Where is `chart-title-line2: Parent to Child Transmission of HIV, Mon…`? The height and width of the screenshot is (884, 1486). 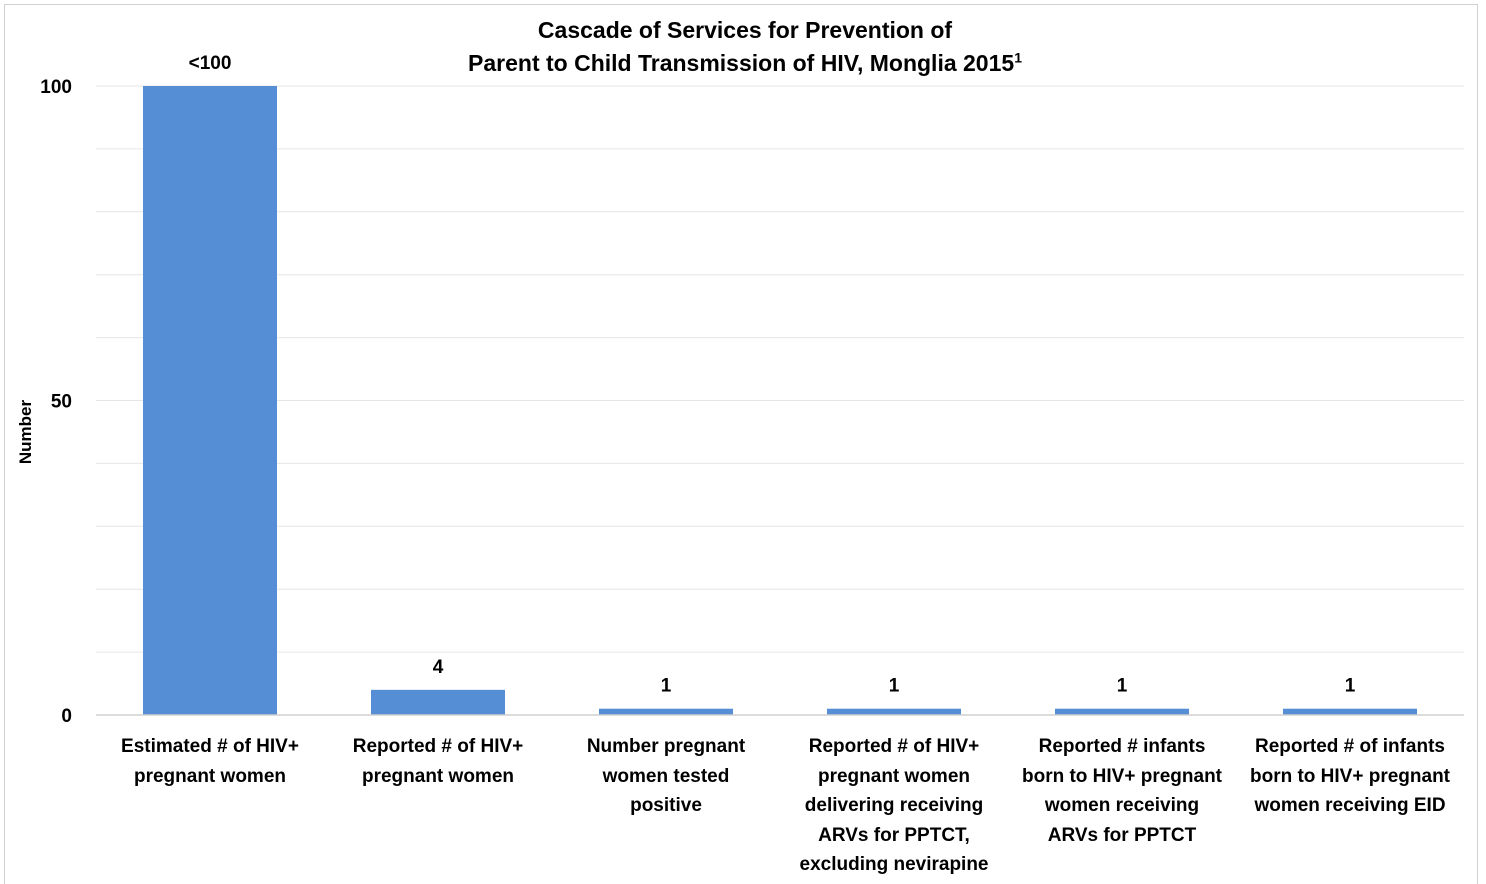
chart-title-line2: Parent to Child Transmission of HIV, Mon… is located at coordinates (745, 63).